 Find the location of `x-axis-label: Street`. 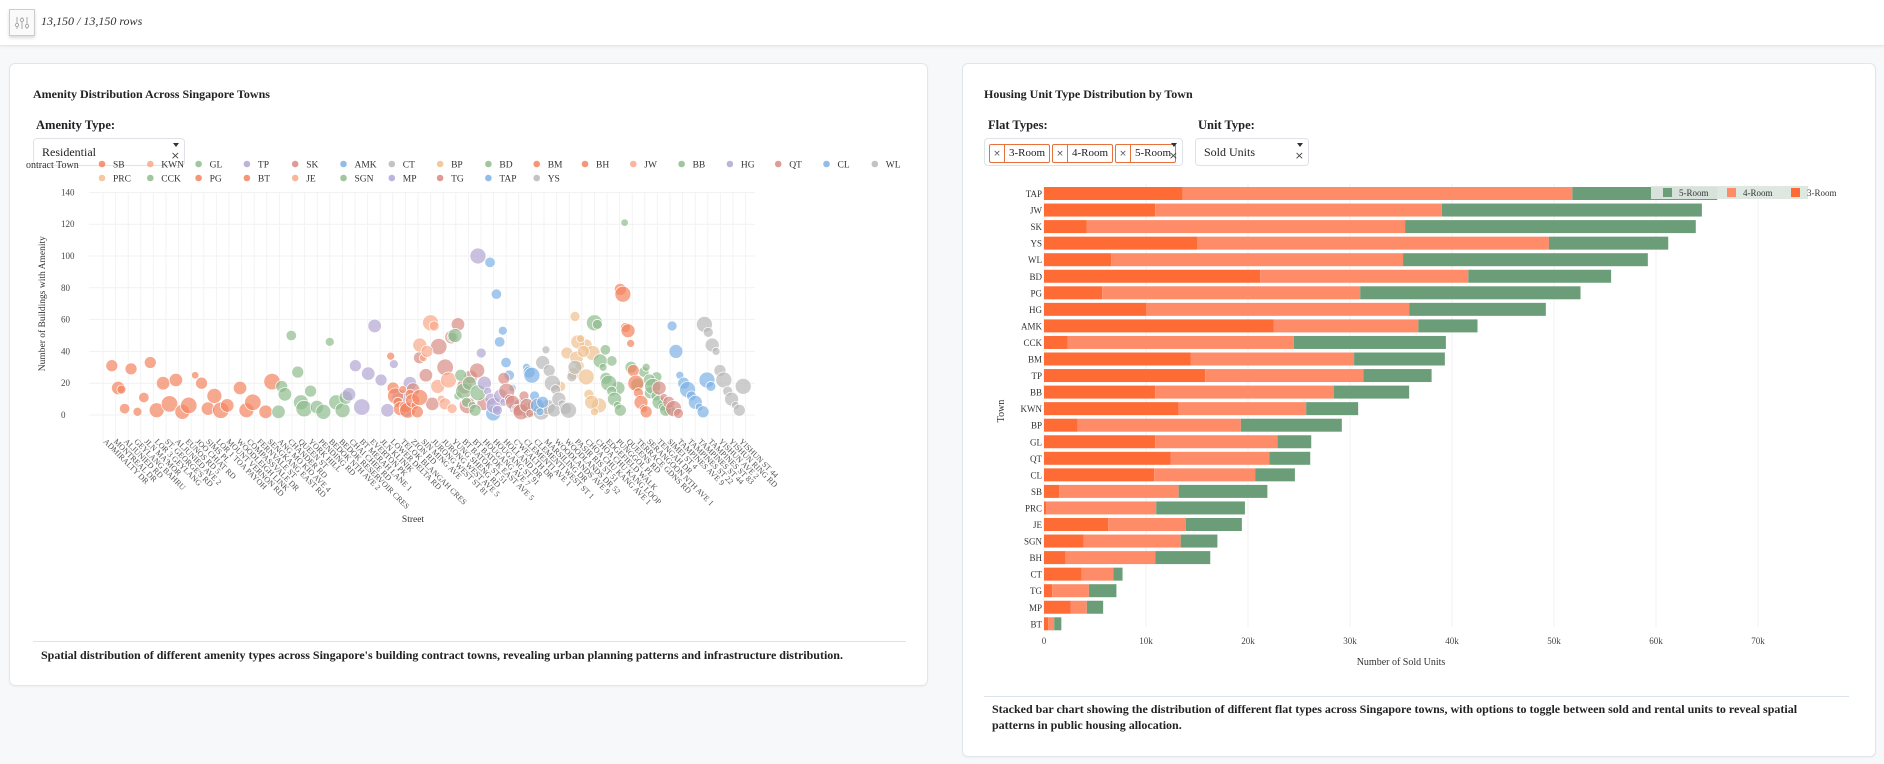

x-axis-label: Street is located at coordinates (413, 520).